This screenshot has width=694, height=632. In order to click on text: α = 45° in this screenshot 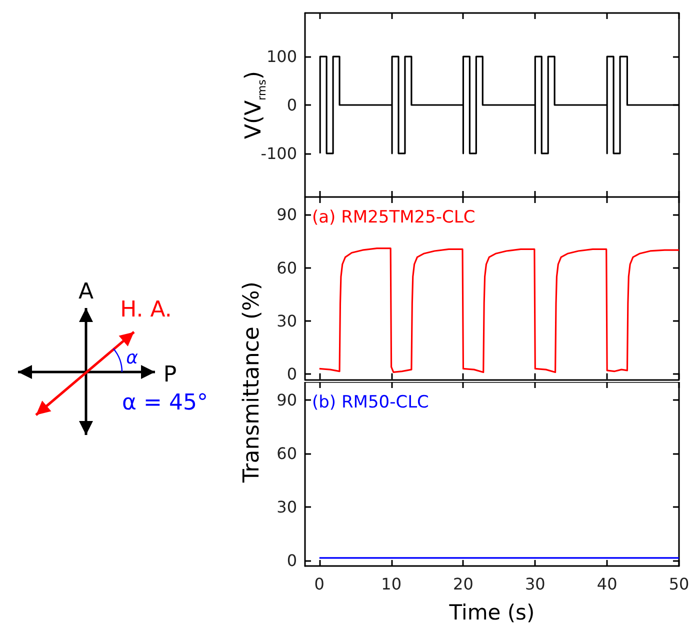, I will do `click(165, 403)`.